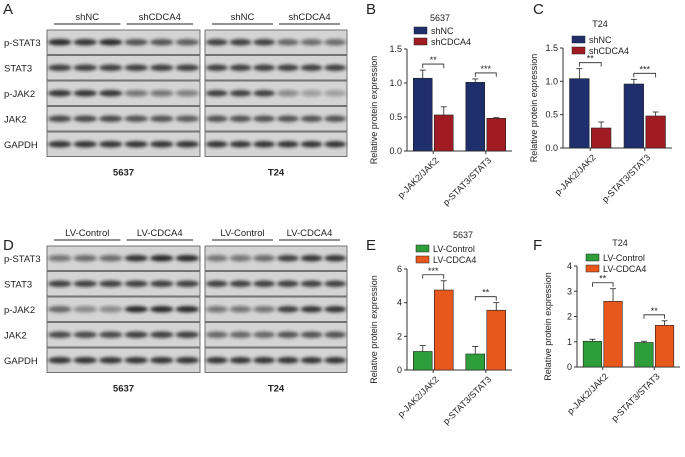  What do you see at coordinates (399, 269) in the screenshot?
I see `y-tick-label: 6` at bounding box center [399, 269].